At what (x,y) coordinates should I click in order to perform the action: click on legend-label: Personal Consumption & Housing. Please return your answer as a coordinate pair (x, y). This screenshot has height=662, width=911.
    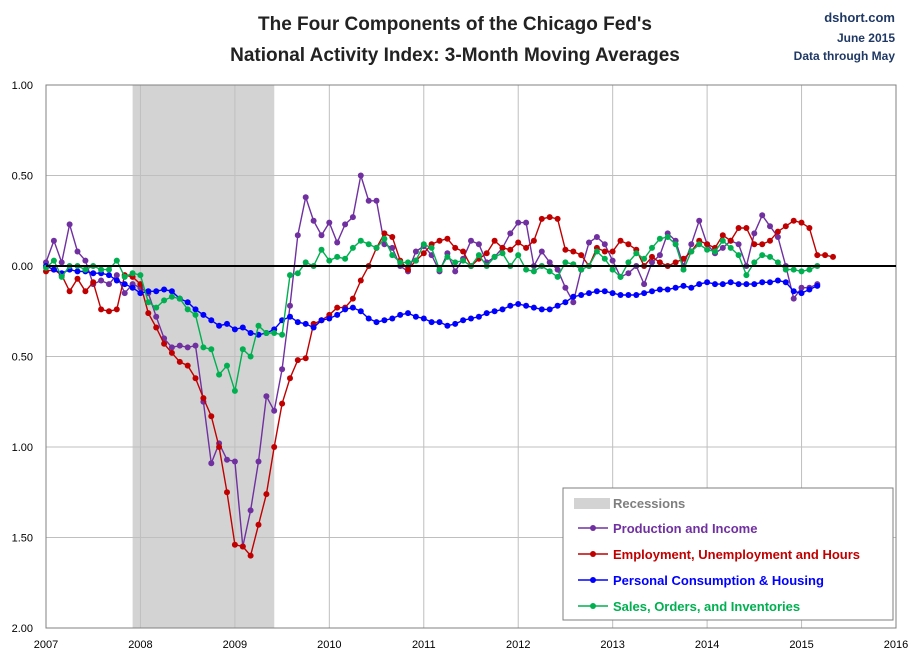
    Looking at the image, I should click on (718, 580).